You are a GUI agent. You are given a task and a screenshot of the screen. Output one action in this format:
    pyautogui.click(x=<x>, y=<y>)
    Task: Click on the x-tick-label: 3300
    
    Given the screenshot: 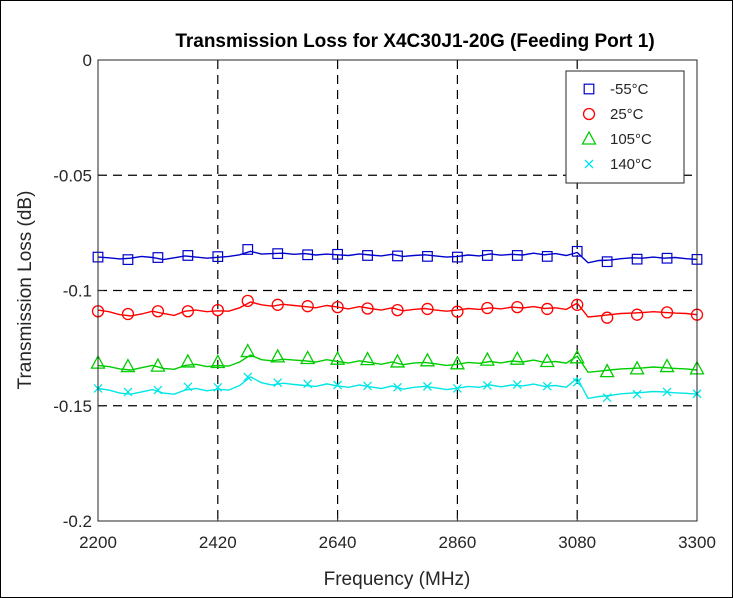 What is the action you would take?
    pyautogui.click(x=697, y=542)
    